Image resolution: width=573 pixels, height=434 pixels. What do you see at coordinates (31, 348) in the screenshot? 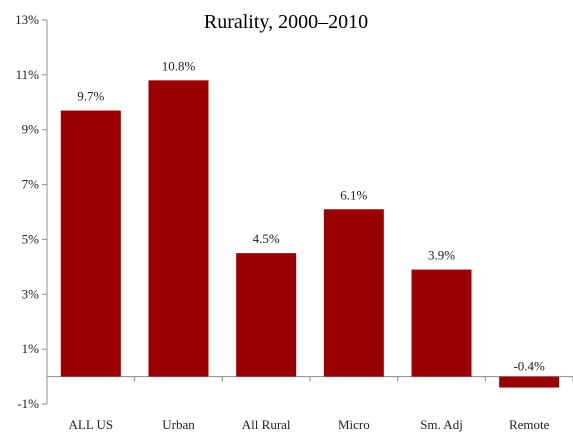
I see `y-tick-label: 1%` at bounding box center [31, 348].